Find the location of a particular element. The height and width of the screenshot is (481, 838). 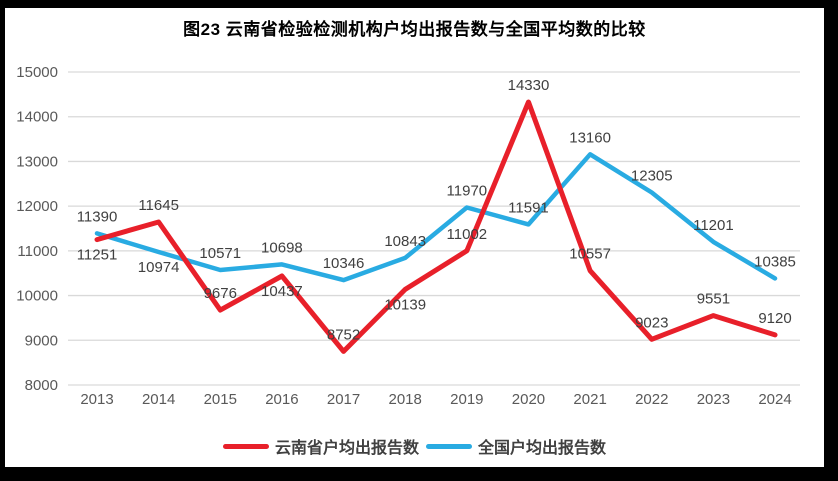

data-label: 11970 is located at coordinates (467, 190).